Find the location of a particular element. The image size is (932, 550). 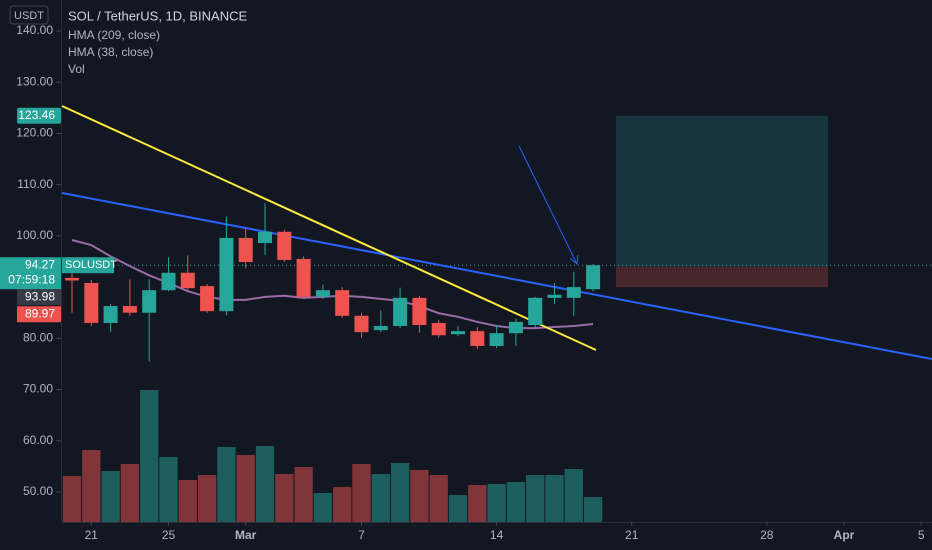

axis-unit: USDT is located at coordinates (29, 16).